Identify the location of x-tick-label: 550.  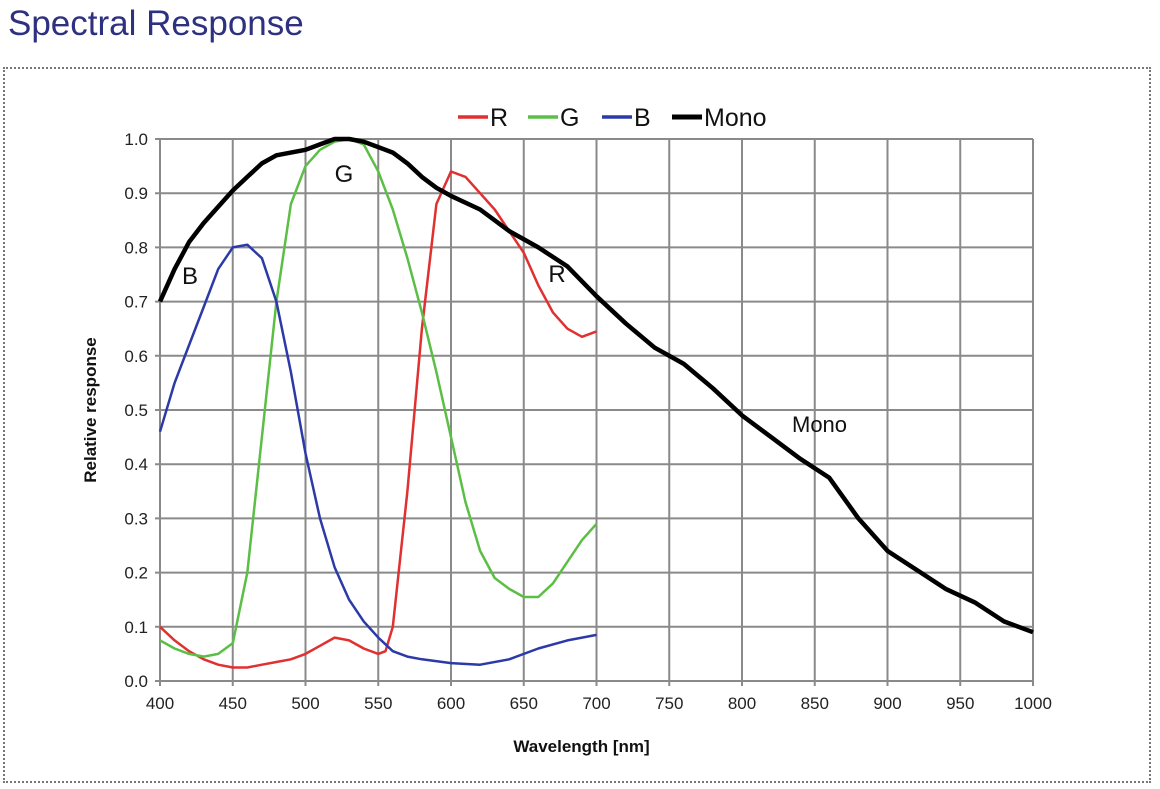
(378, 703).